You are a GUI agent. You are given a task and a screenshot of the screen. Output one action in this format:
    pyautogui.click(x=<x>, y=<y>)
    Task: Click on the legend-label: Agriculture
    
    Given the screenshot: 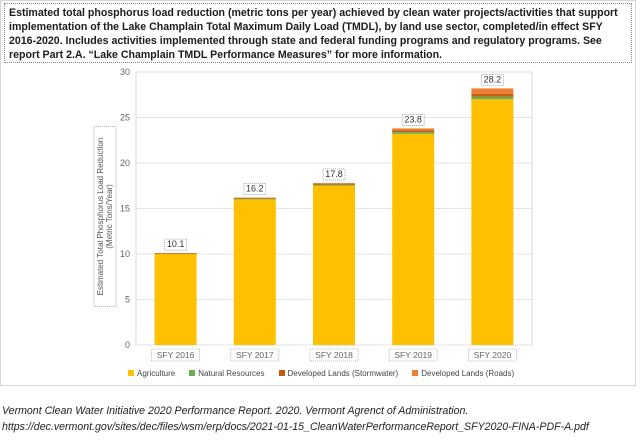 What is the action you would take?
    pyautogui.click(x=156, y=373)
    